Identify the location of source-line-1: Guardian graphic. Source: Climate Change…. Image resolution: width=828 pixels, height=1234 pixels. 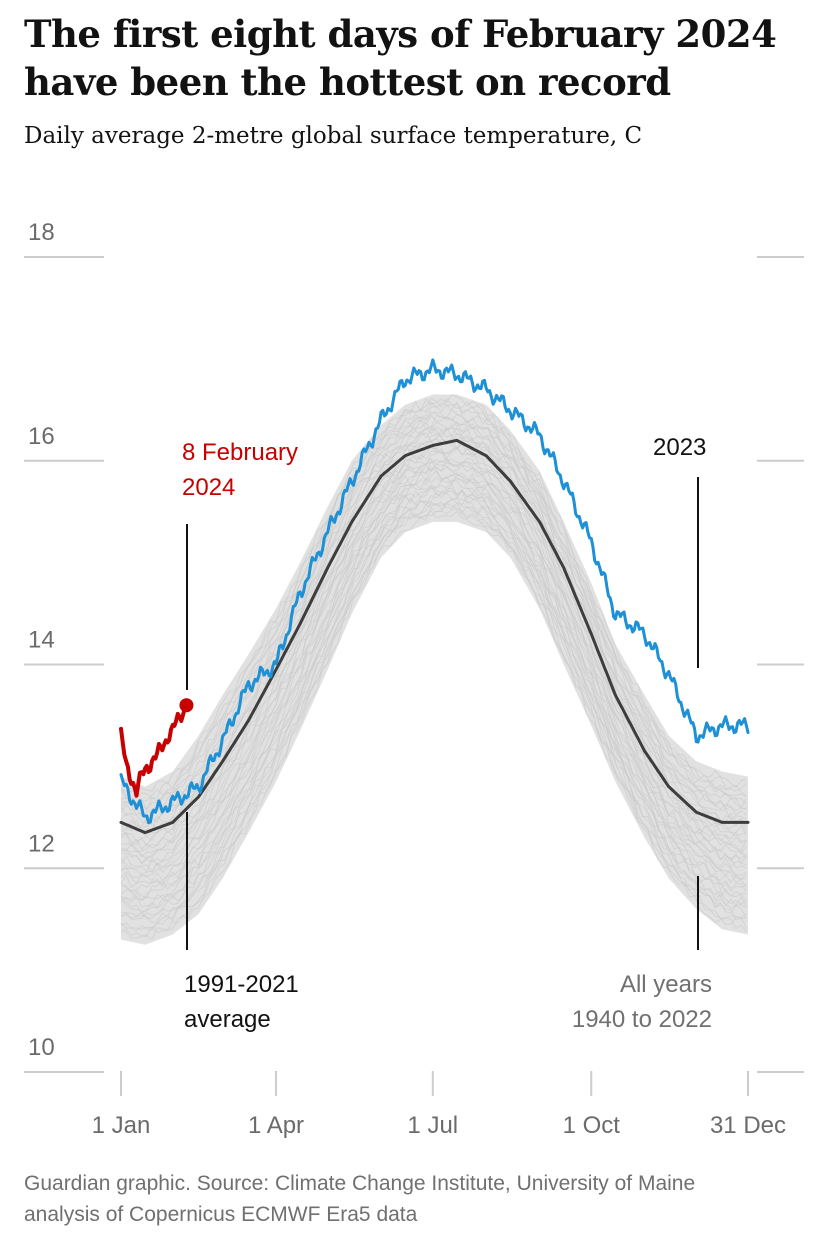
(360, 1183).